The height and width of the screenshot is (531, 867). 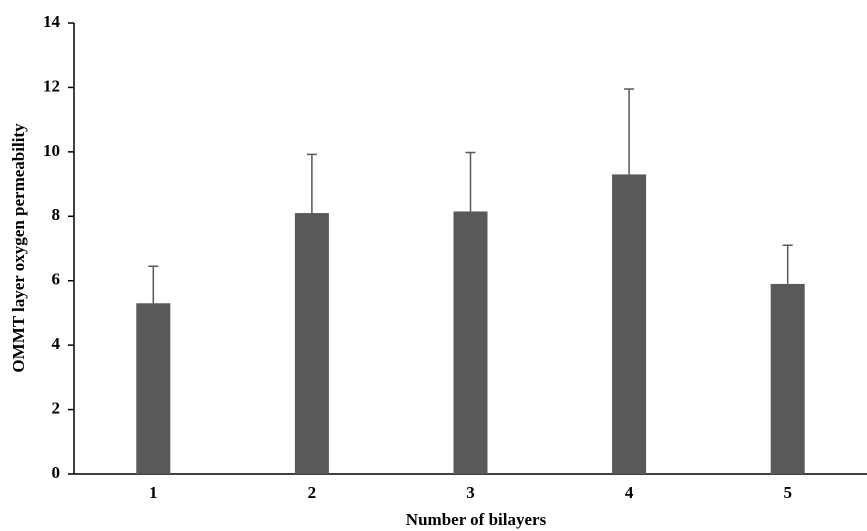 I want to click on y-tick-label: 4, so click(x=56, y=343).